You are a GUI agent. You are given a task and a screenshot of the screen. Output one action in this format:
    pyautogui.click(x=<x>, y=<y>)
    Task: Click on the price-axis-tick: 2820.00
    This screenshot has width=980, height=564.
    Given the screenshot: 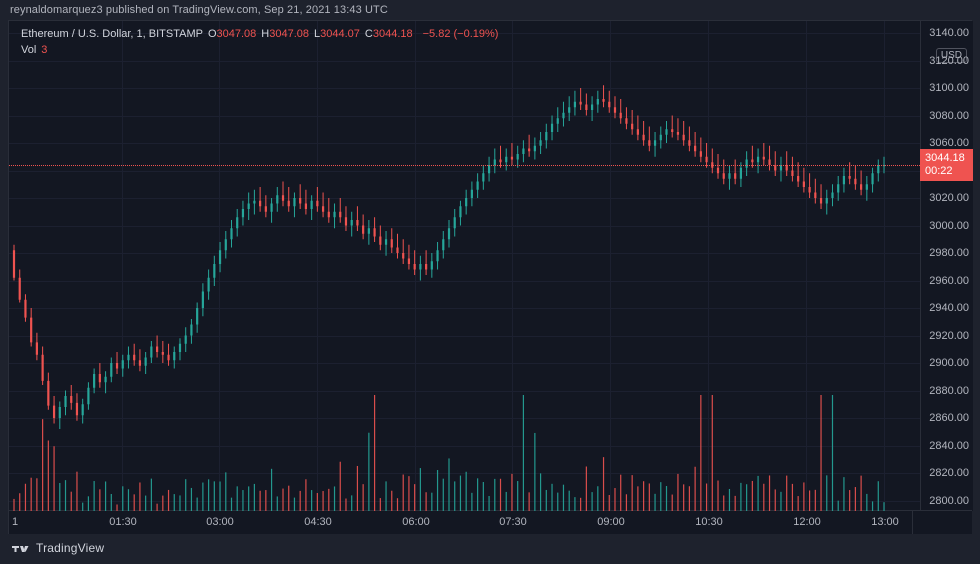 What is the action you would take?
    pyautogui.click(x=949, y=473)
    